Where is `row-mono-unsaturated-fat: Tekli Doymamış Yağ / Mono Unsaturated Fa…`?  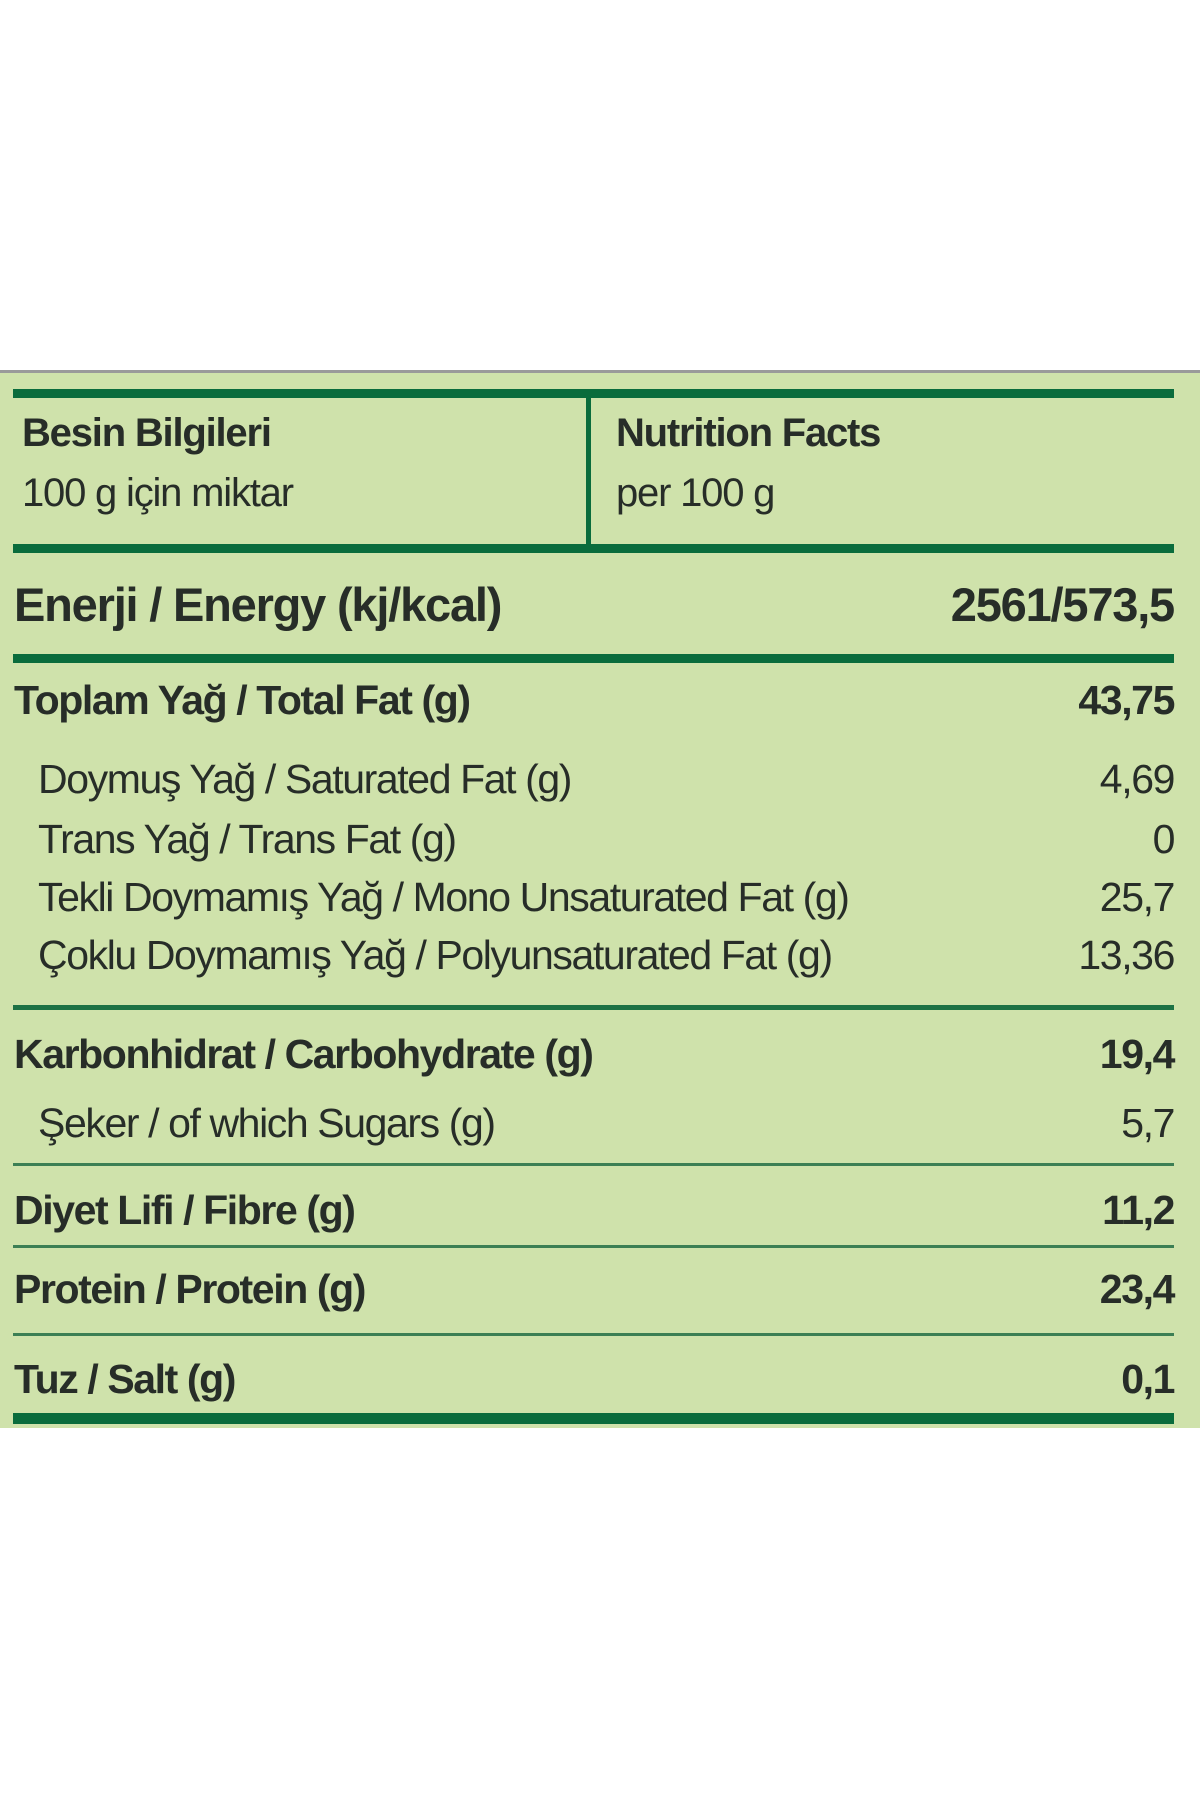
row-mono-unsaturated-fat: Tekli Doymamış Yağ / Mono Unsaturated Fa… is located at coordinates (595, 897).